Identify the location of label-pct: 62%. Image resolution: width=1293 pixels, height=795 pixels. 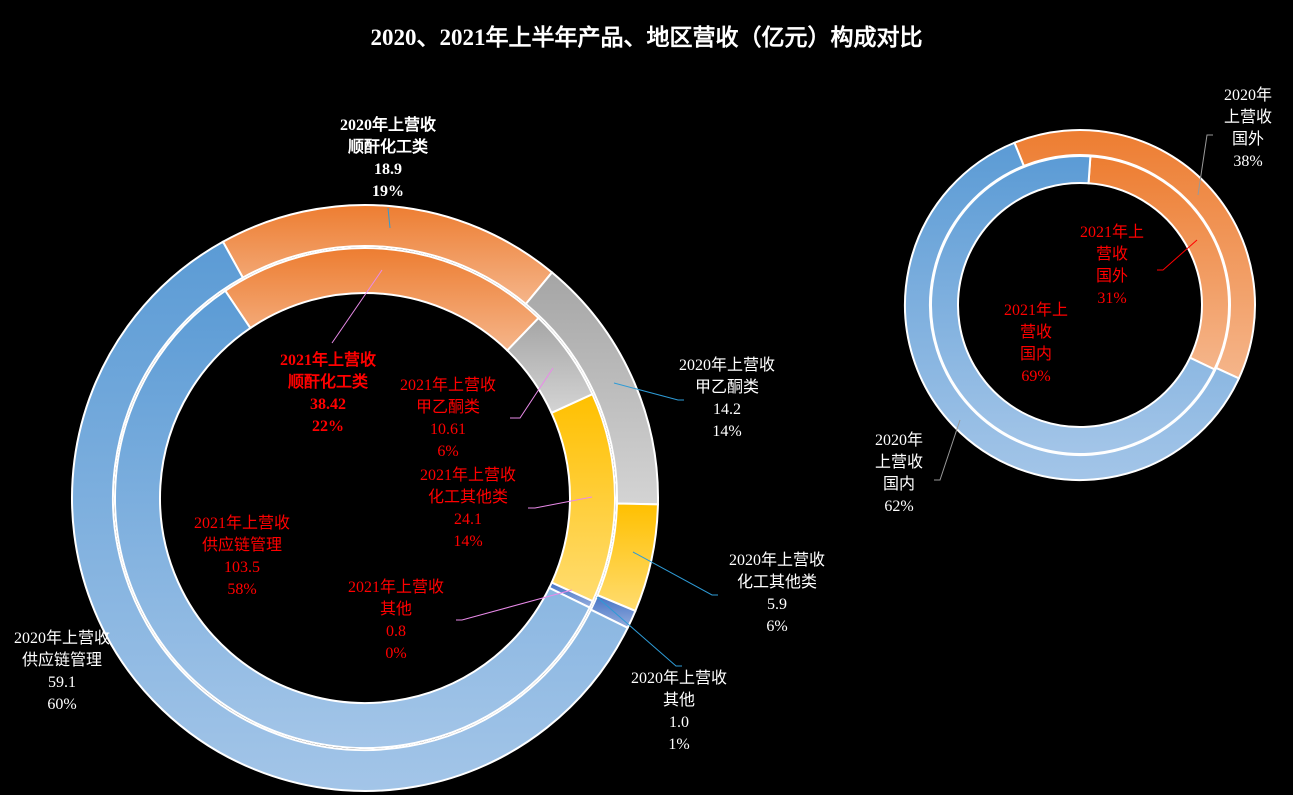
(899, 506).